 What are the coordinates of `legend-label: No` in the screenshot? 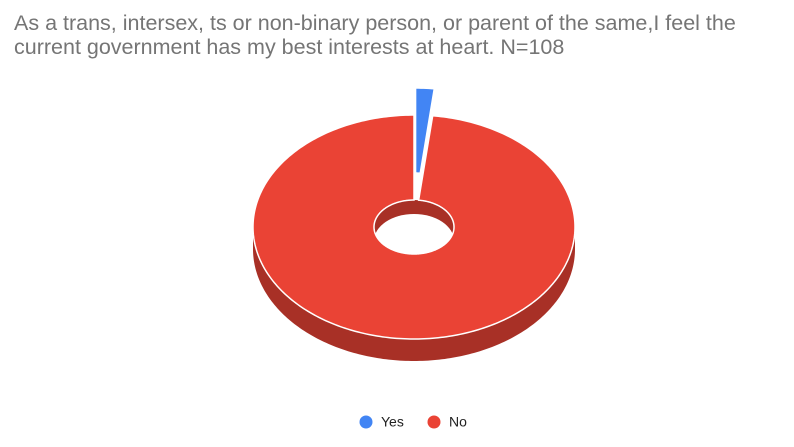 It's located at (458, 422).